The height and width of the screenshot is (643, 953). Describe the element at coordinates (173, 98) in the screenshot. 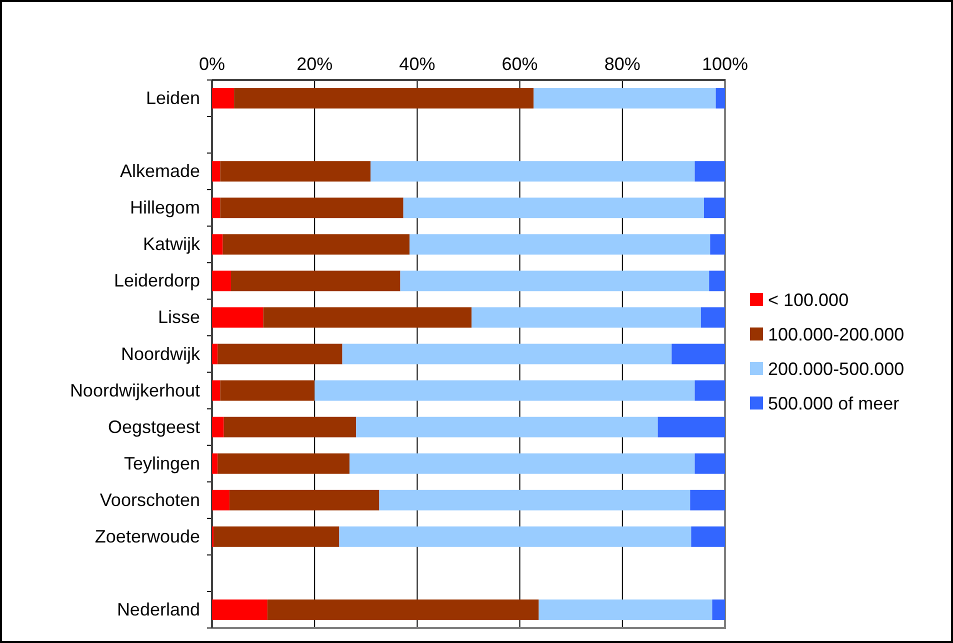

I see `y-tick-label: Leiden` at that location.